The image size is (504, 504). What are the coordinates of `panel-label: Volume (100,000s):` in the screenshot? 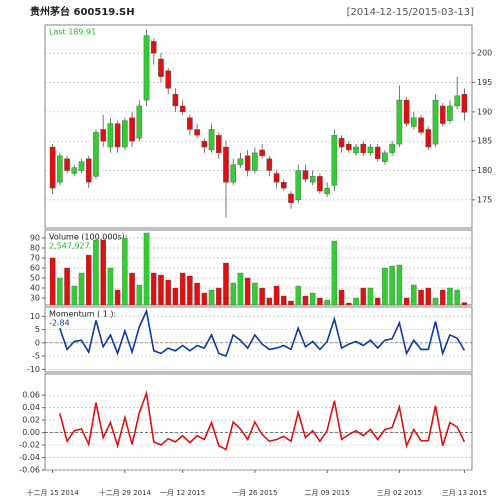 It's located at (88, 237).